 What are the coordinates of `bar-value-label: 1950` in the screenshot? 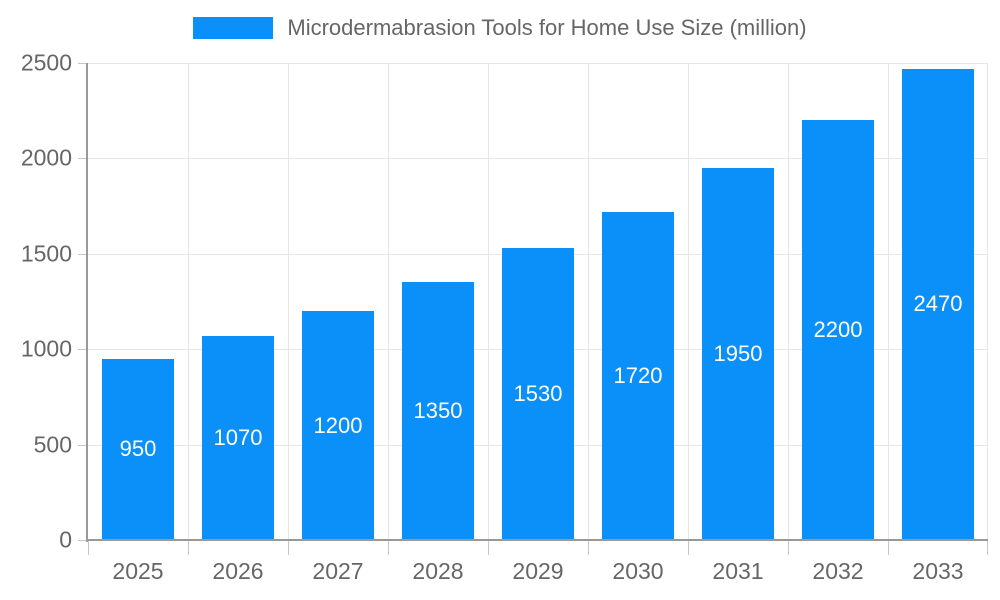 It's located at (738, 353).